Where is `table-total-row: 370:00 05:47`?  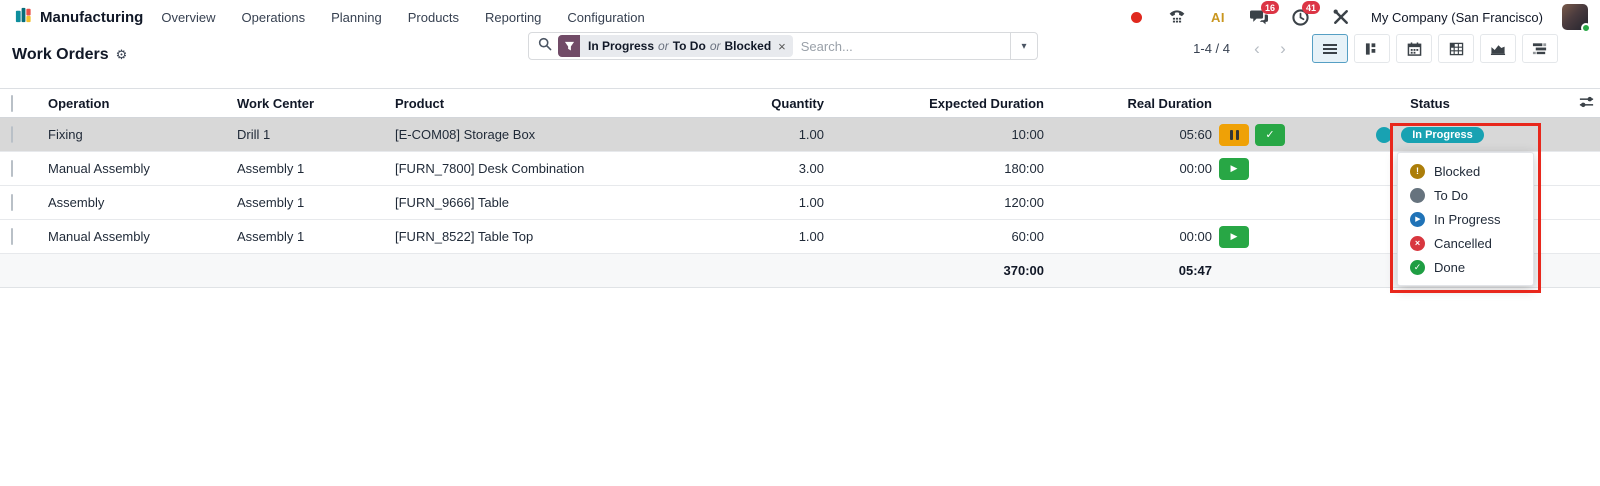
table-total-row: 370:00 05:47 is located at coordinates (800, 271).